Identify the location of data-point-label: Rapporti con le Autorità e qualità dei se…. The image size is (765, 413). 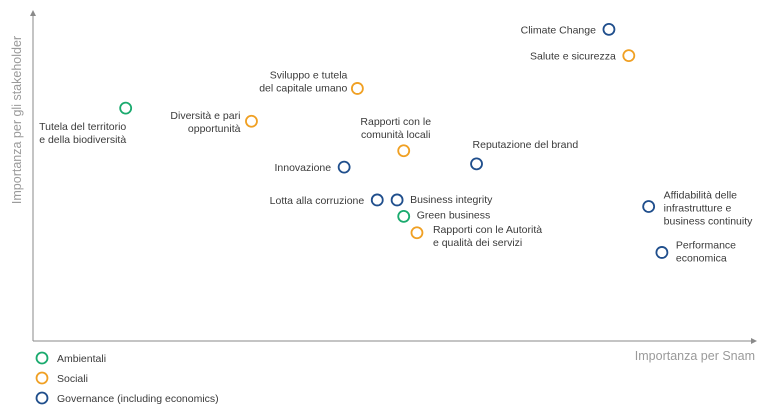
(487, 236).